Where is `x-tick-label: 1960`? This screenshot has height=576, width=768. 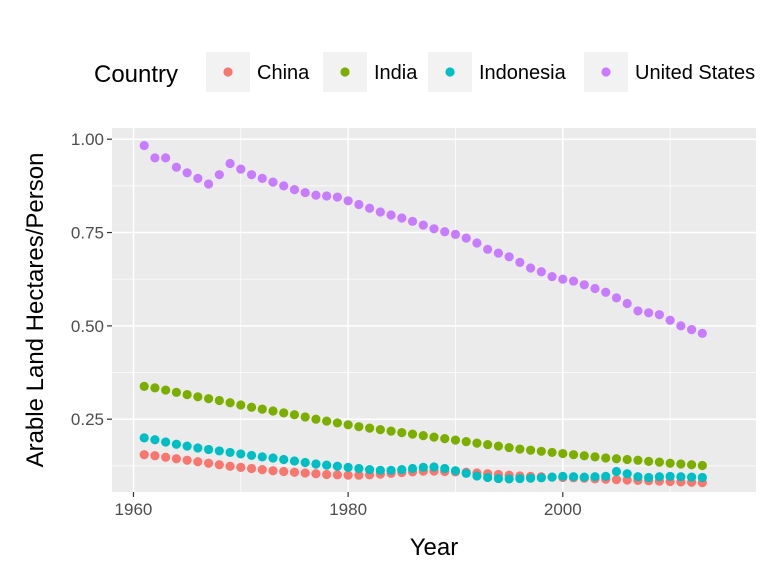
x-tick-label: 1960 is located at coordinates (134, 509).